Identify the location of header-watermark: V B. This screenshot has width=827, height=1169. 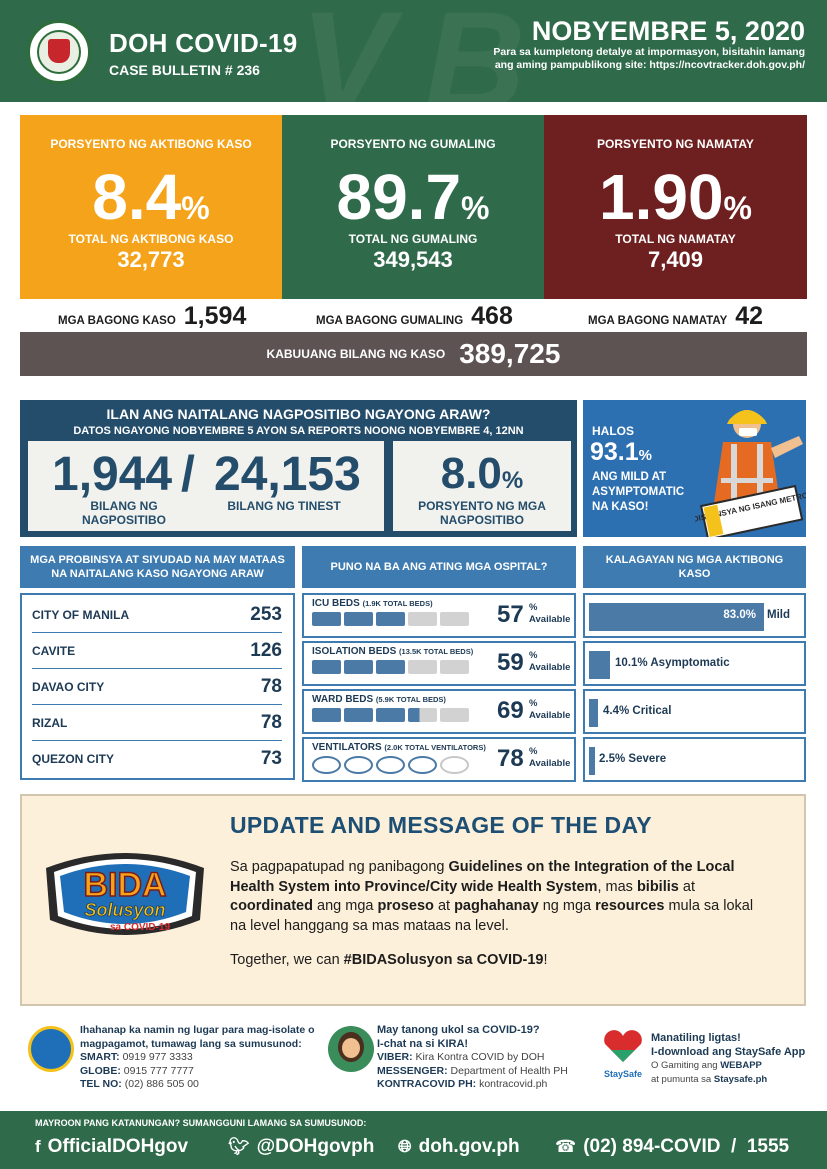
(412, 51).